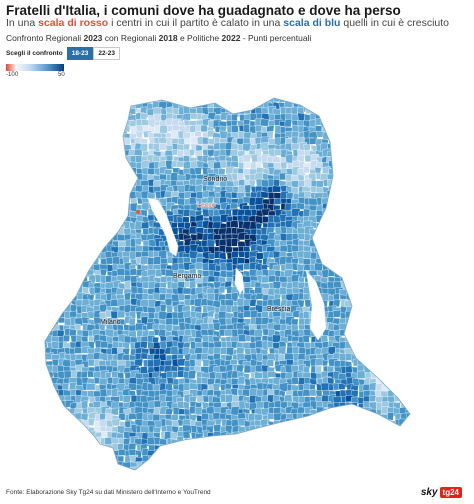 The width and height of the screenshot is (474, 504). Describe the element at coordinates (106, 53) in the screenshot. I see `option-22-23-button: 22-23` at that location.